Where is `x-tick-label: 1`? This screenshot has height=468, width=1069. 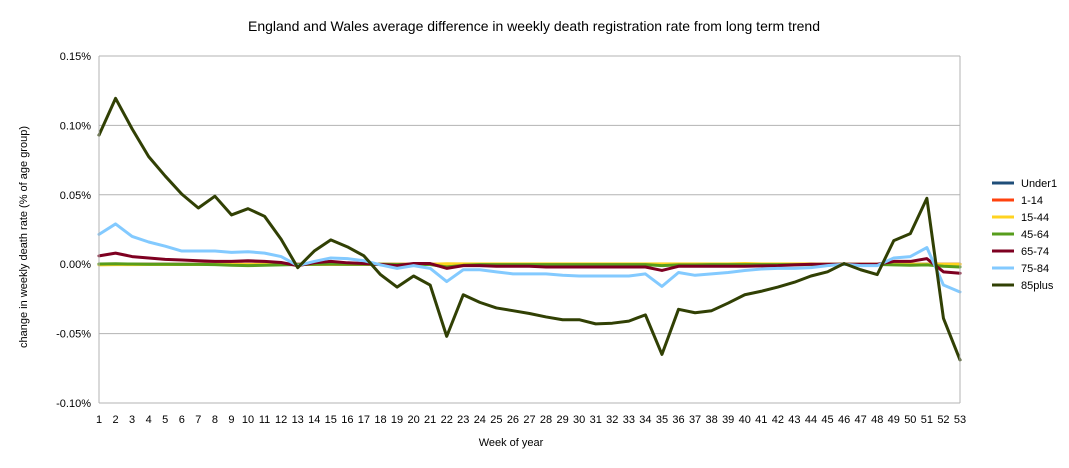 x-tick-label: 1 is located at coordinates (99, 420).